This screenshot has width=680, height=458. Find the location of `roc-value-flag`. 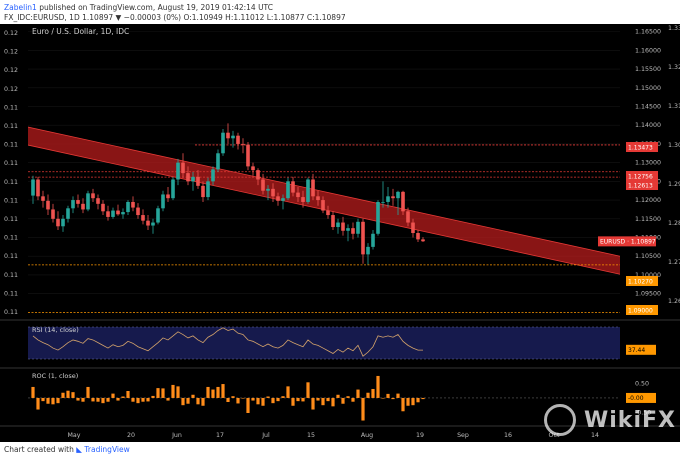

roc-value-flag is located at coordinates (641, 397).